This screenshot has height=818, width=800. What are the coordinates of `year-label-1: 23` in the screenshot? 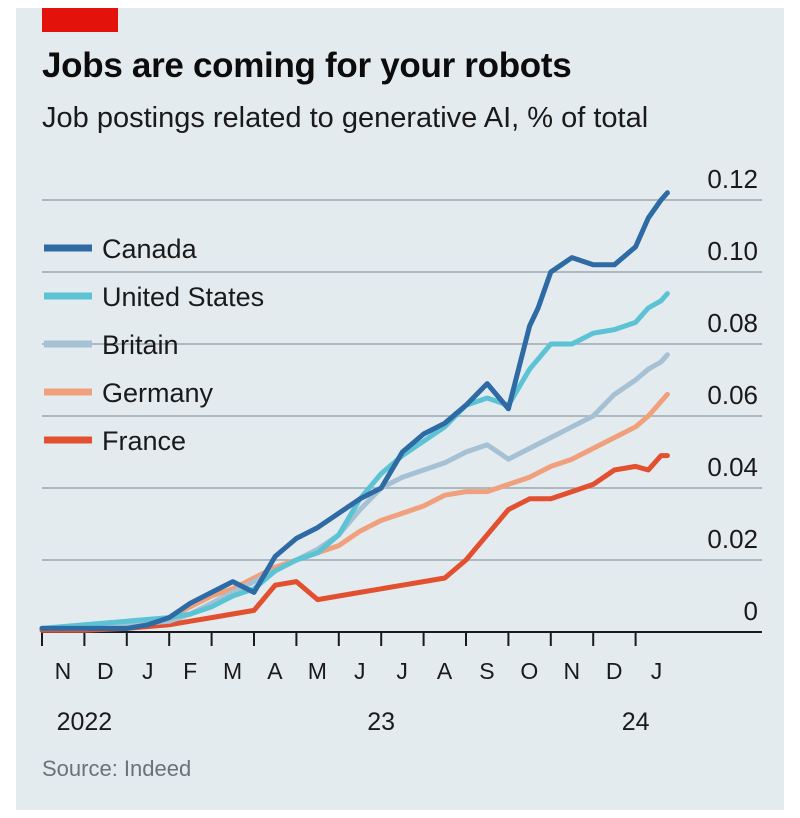 It's located at (381, 722).